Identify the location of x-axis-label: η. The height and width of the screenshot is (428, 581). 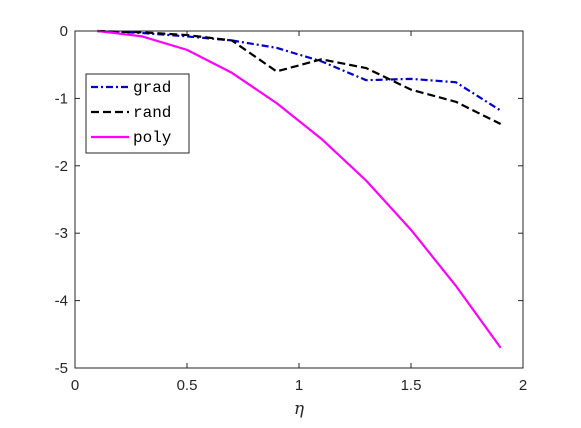
(299, 409).